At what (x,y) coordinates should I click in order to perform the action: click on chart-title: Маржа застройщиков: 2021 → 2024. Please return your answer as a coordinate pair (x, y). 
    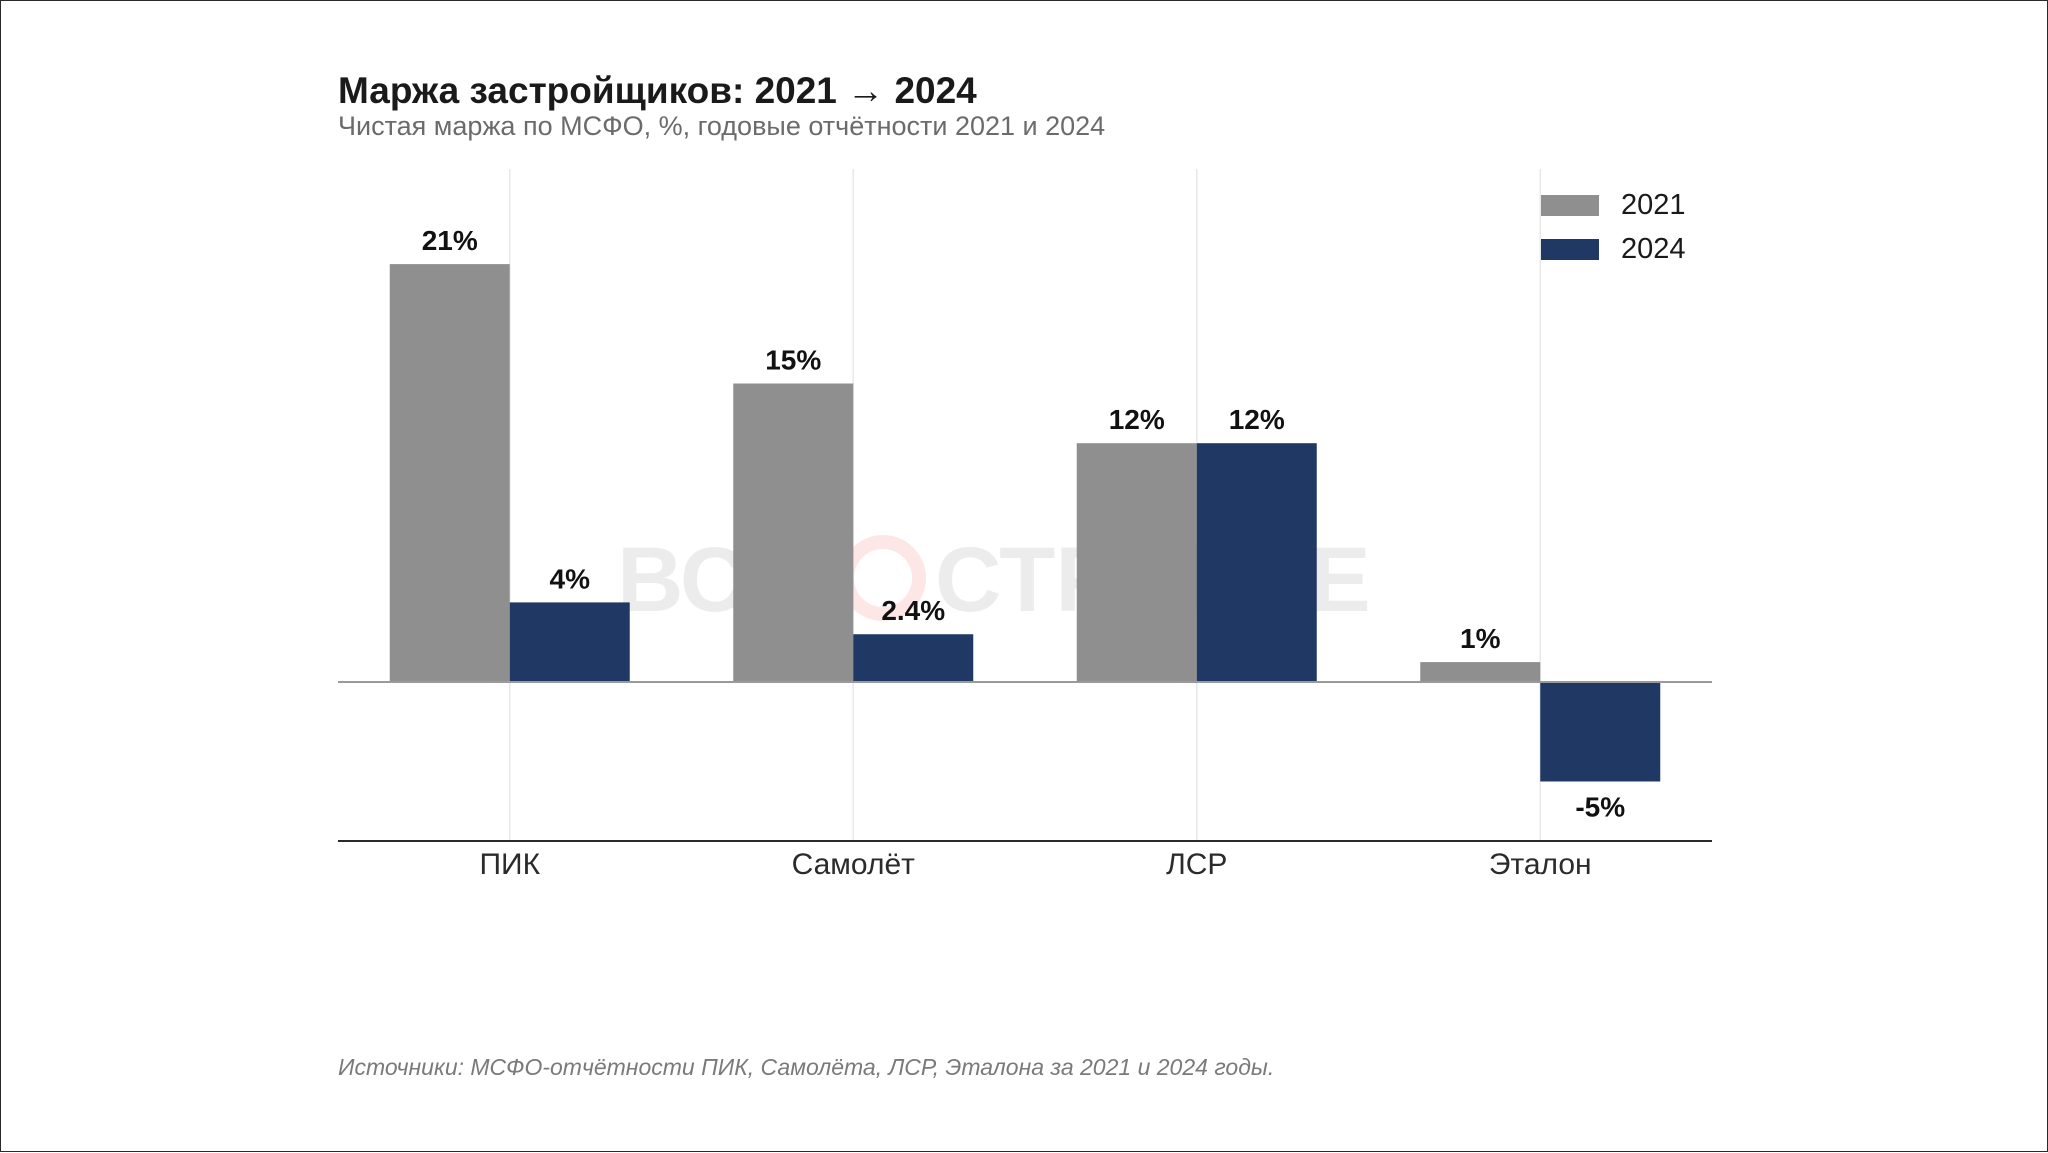
    Looking at the image, I should click on (657, 90).